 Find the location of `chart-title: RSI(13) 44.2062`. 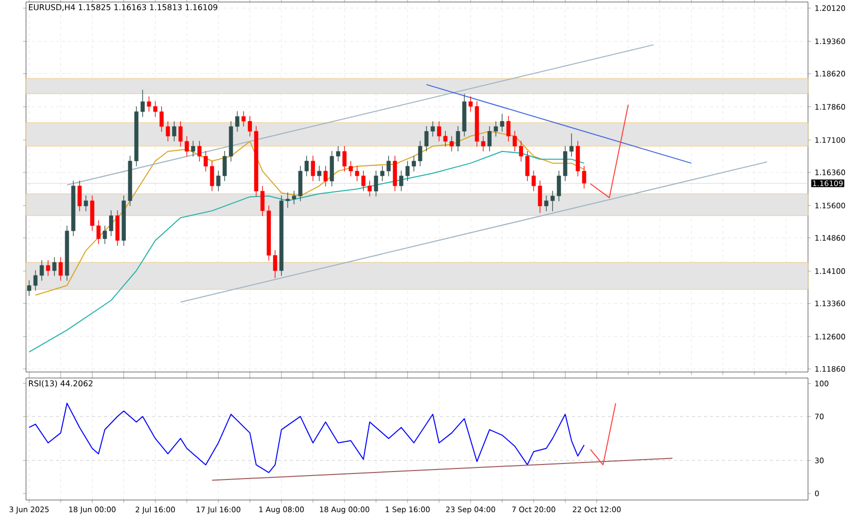

chart-title: RSI(13) 44.2062 is located at coordinates (60, 384).